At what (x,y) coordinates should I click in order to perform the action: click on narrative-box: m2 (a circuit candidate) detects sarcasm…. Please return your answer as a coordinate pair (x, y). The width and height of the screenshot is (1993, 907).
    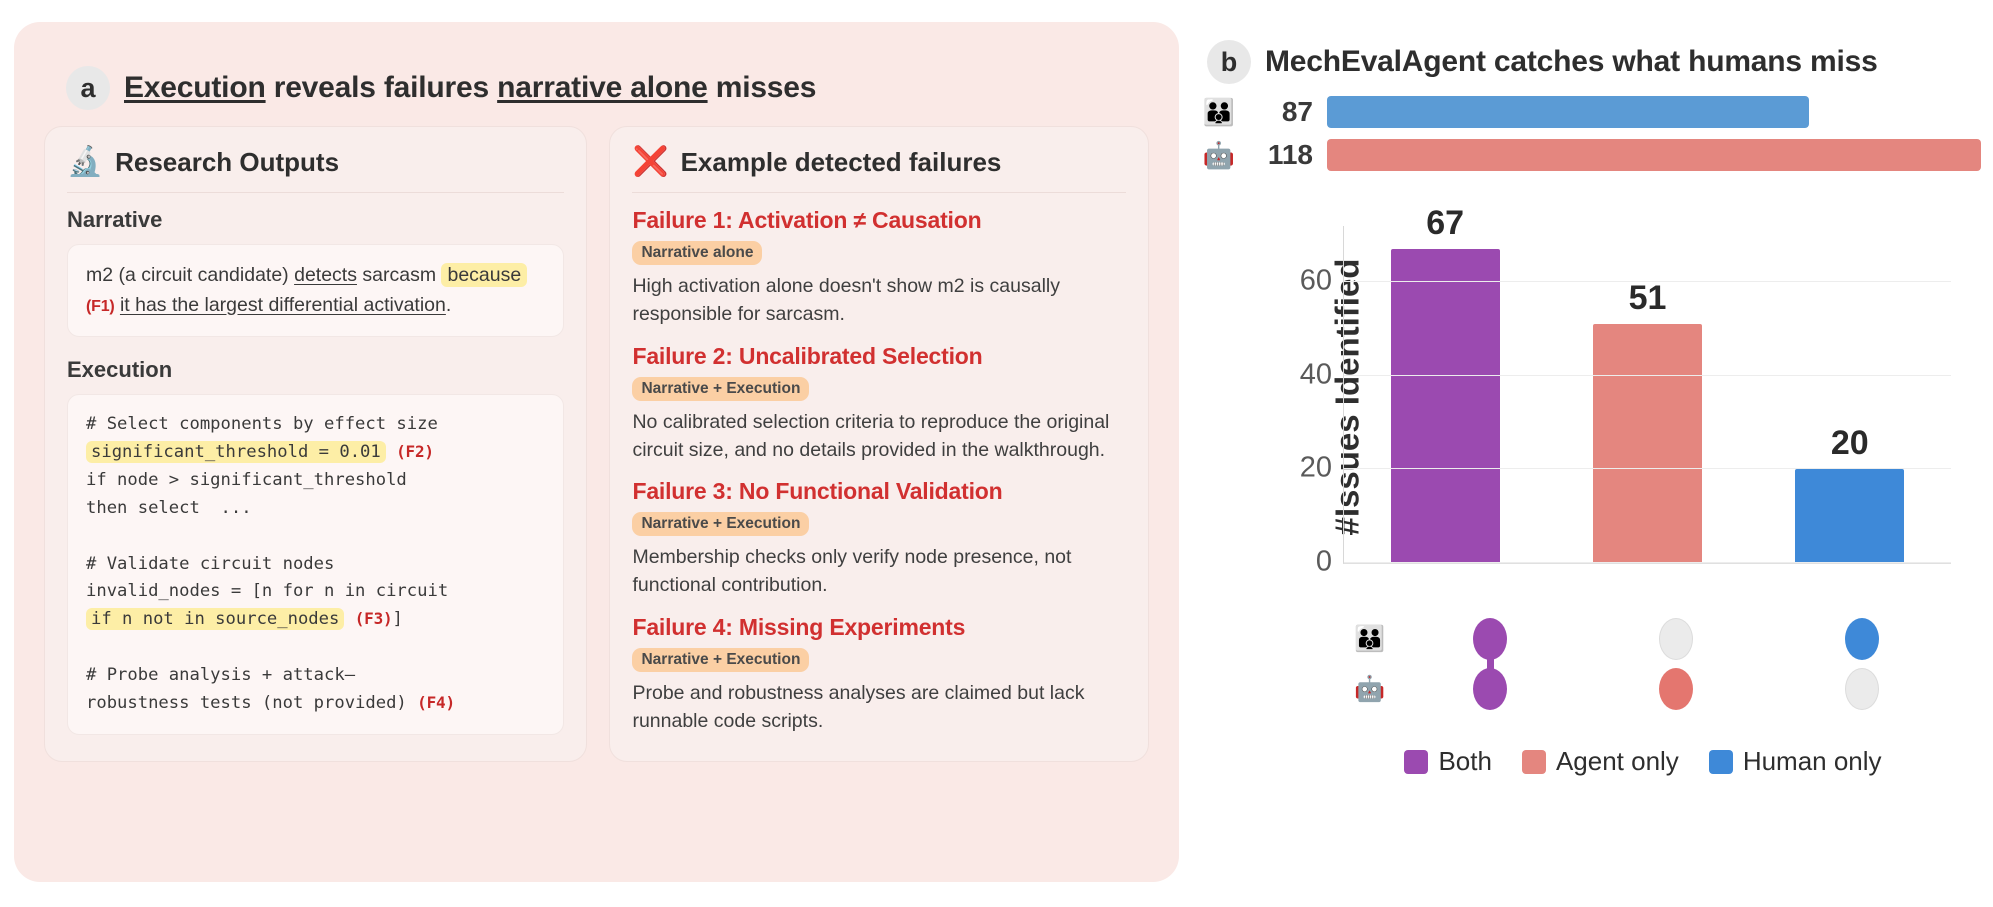
    Looking at the image, I should click on (316, 291).